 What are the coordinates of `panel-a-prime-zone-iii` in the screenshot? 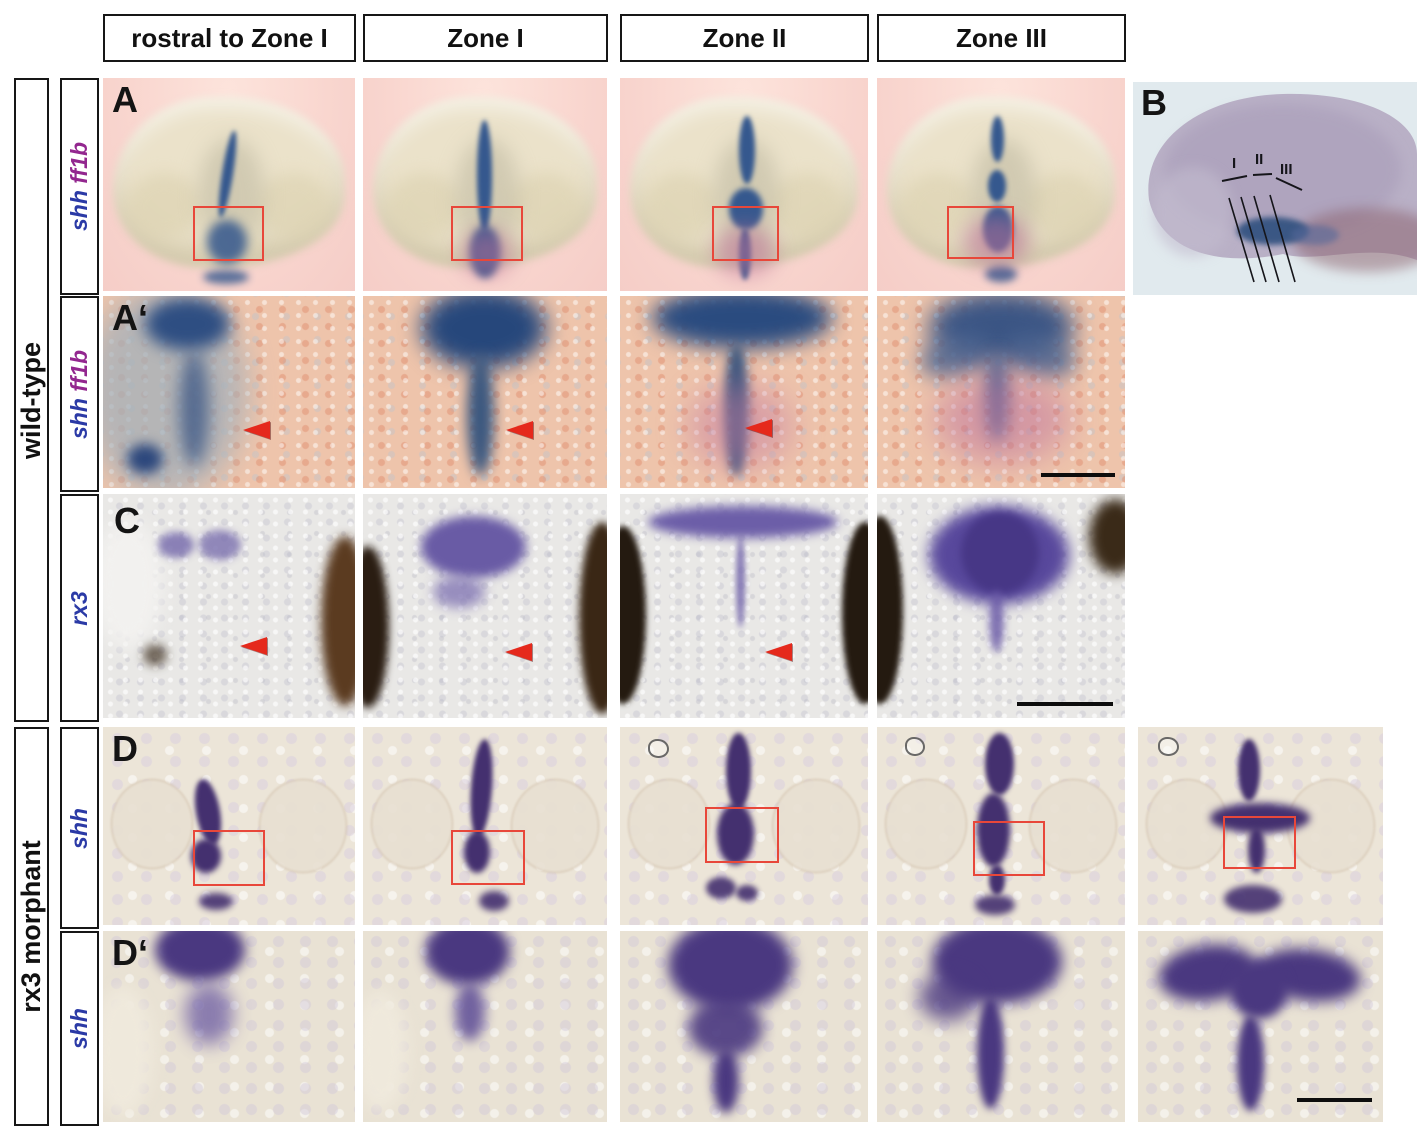 It's located at (1001, 392).